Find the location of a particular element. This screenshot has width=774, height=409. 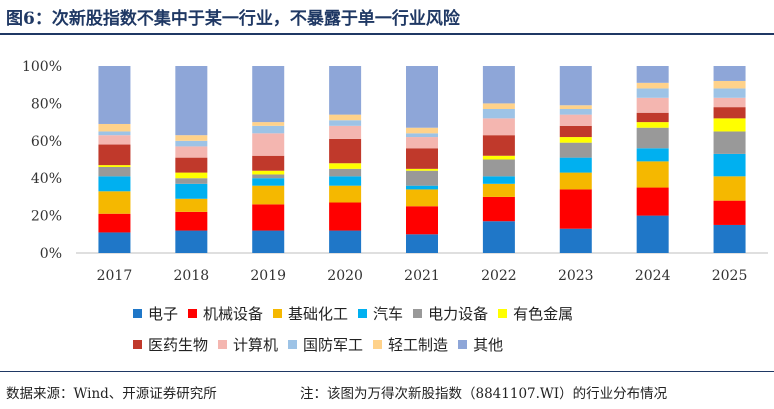

legend-item: 国防军工 is located at coordinates (325, 344).